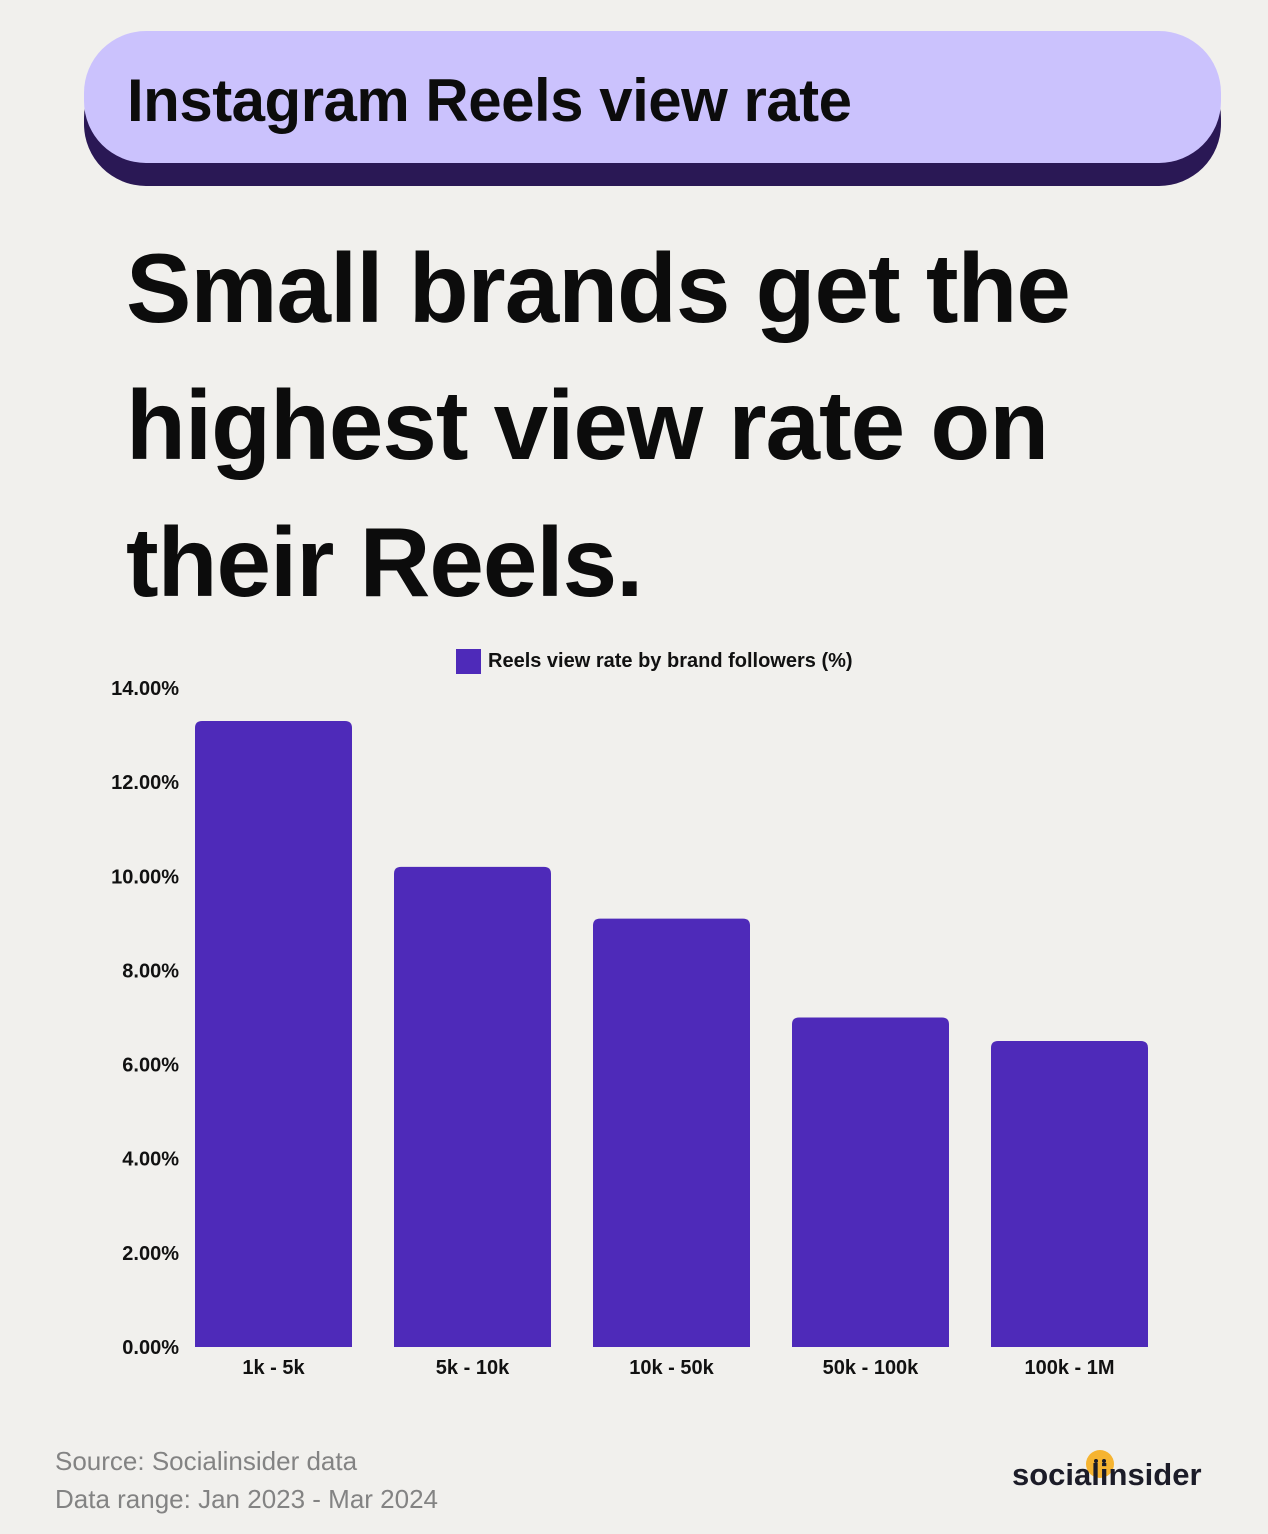 The width and height of the screenshot is (1268, 1534). I want to click on title-pill, so click(652, 97).